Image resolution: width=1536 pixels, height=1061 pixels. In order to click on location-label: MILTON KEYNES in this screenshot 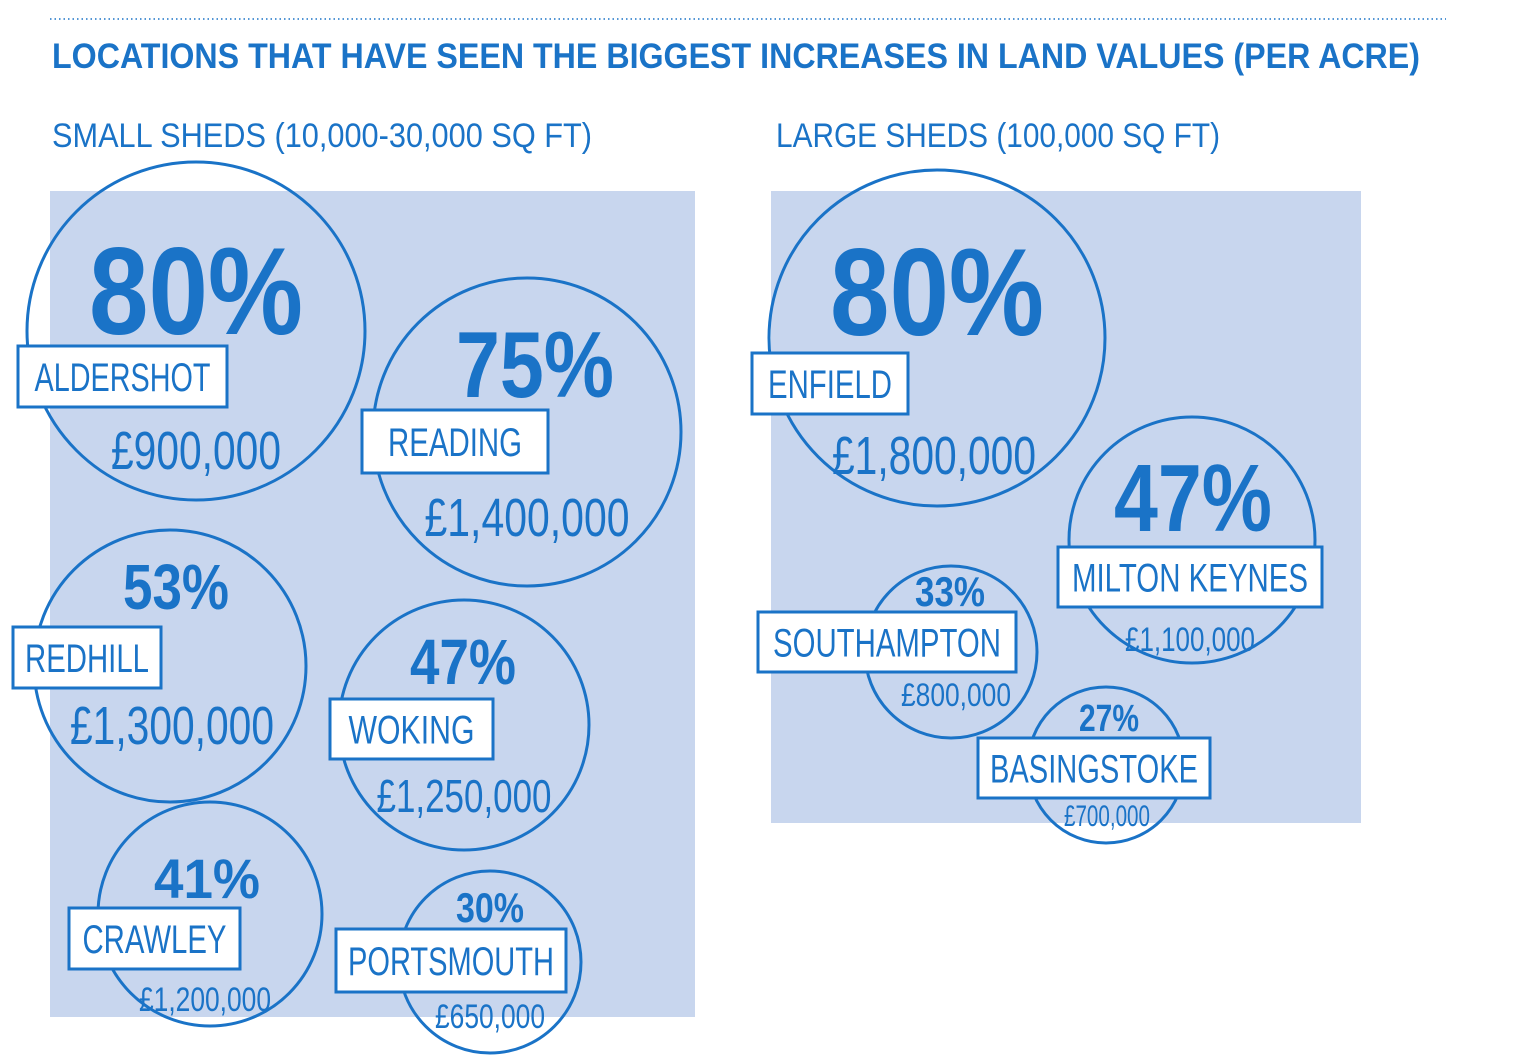, I will do `click(1190, 578)`.